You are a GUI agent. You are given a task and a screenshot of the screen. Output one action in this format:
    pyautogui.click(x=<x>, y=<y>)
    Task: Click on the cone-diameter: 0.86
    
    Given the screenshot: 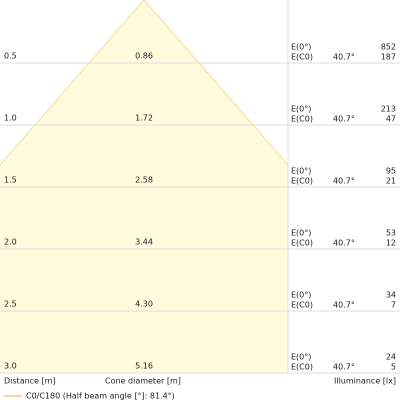 What is the action you would take?
    pyautogui.click(x=144, y=56)
    